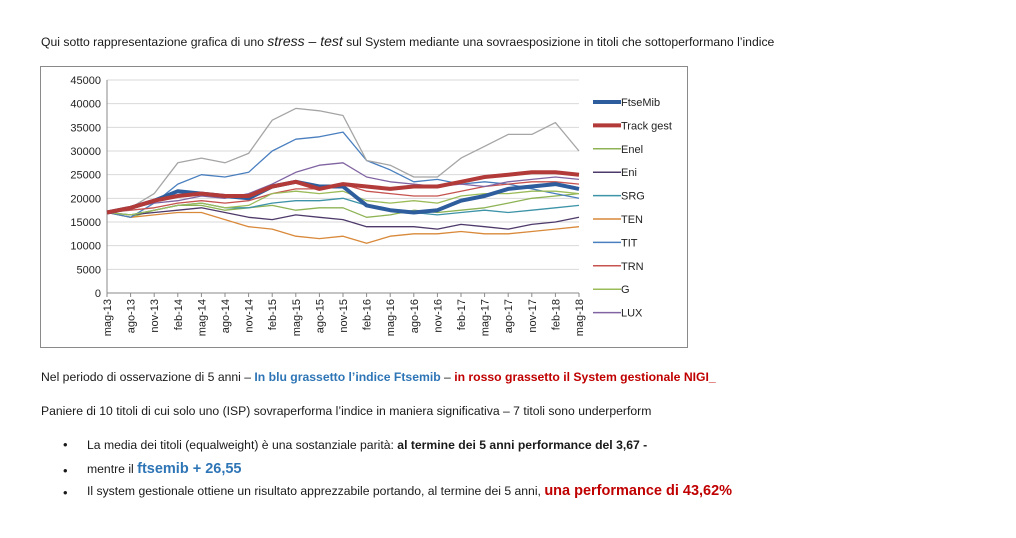 This screenshot has height=538, width=1016. What do you see at coordinates (343, 160) in the screenshot?
I see `series-line-unlabeled` at bounding box center [343, 160].